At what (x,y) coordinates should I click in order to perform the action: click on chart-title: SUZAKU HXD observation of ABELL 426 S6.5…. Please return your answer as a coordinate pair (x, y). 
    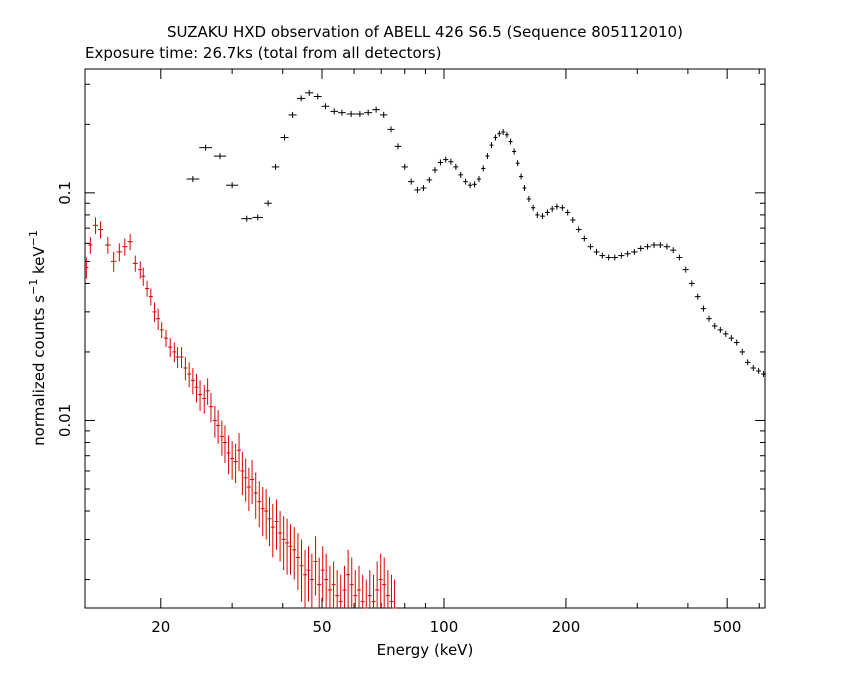
    Looking at the image, I should click on (425, 32).